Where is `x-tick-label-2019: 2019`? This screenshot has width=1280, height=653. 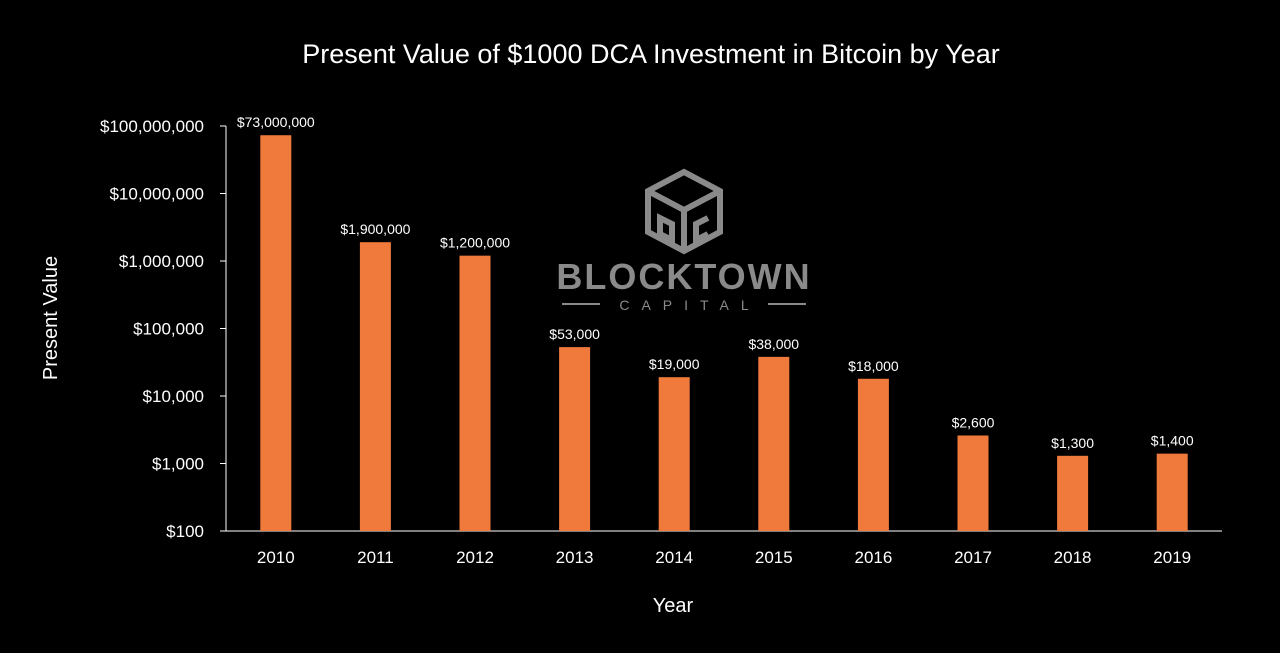 x-tick-label-2019: 2019 is located at coordinates (1172, 557).